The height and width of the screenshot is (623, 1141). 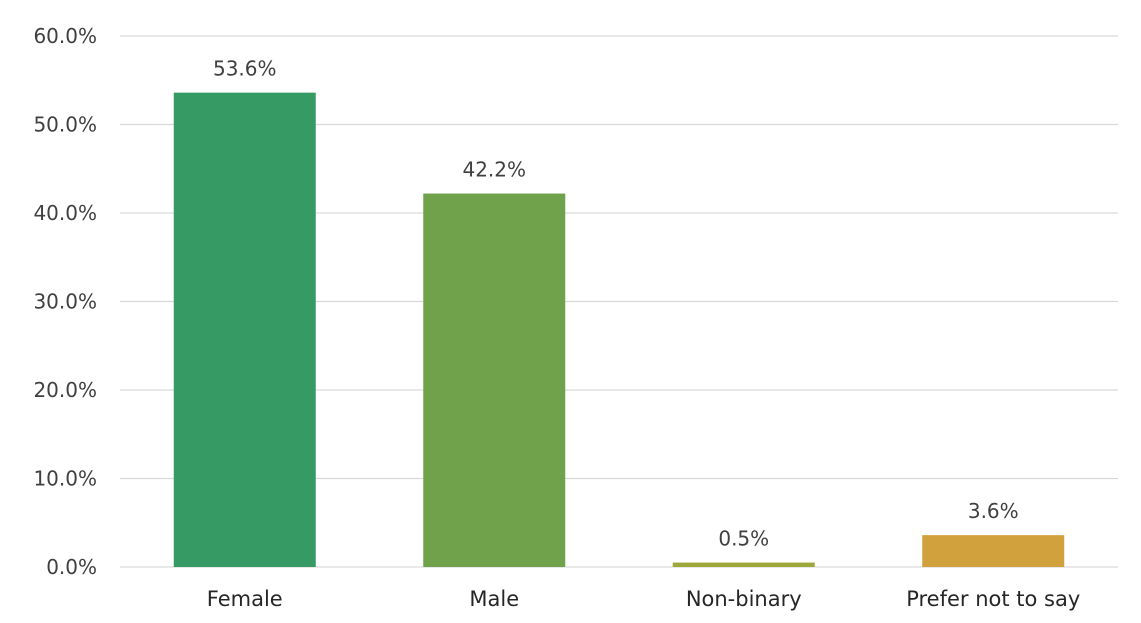 I want to click on data-label: 42.2%, so click(x=494, y=170).